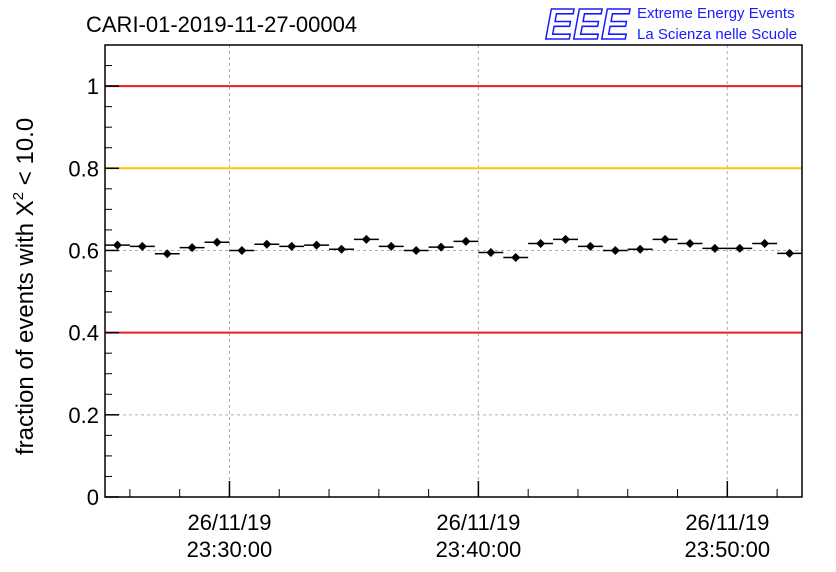  What do you see at coordinates (588, 24) in the screenshot?
I see `eee-logo-mark: EEE` at bounding box center [588, 24].